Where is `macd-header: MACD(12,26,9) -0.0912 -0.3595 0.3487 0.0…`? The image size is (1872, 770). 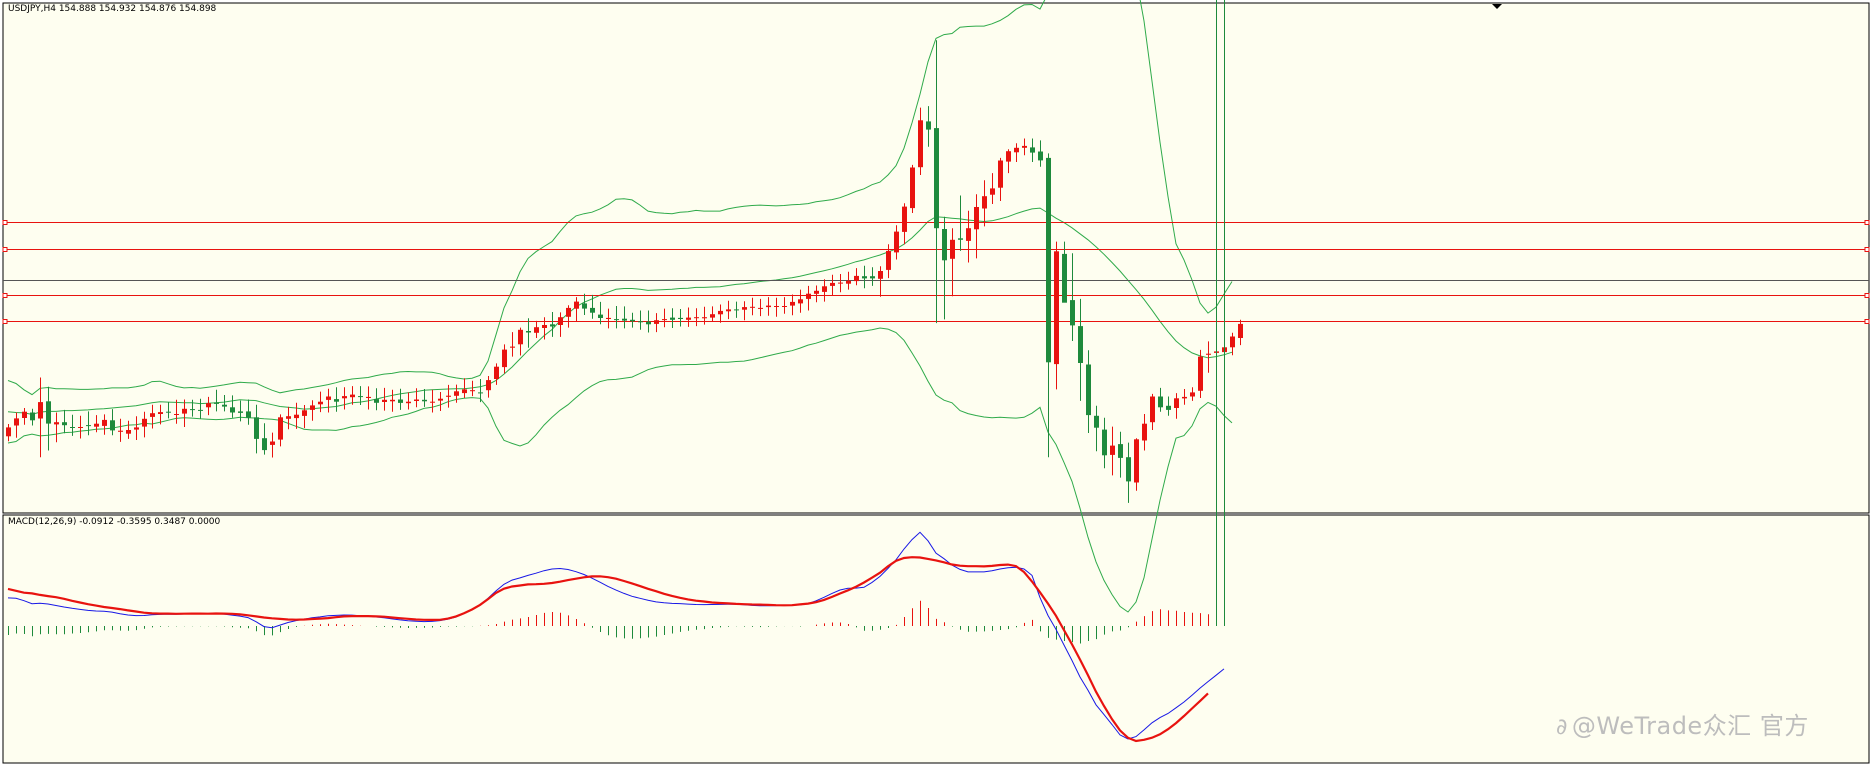
macd-header: MACD(12,26,9) -0.0912 -0.3595 0.3487 0.0… is located at coordinates (114, 522).